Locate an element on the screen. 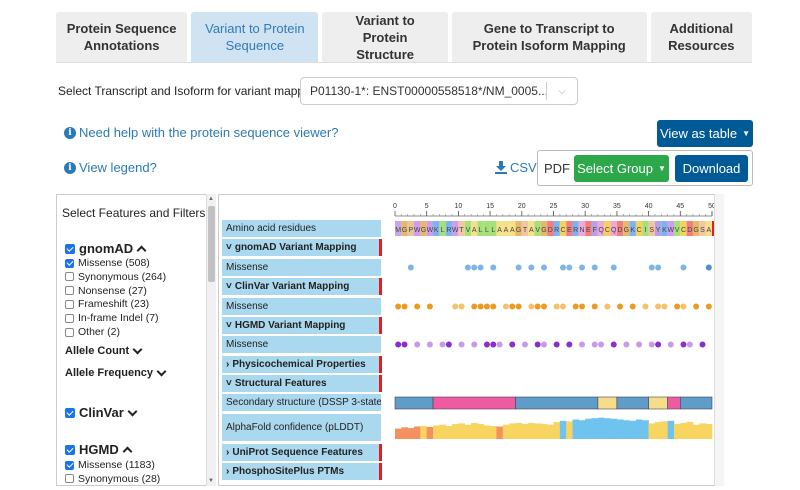  track-group-header: ˅ HGMD Variant Mapping is located at coordinates (301, 325).